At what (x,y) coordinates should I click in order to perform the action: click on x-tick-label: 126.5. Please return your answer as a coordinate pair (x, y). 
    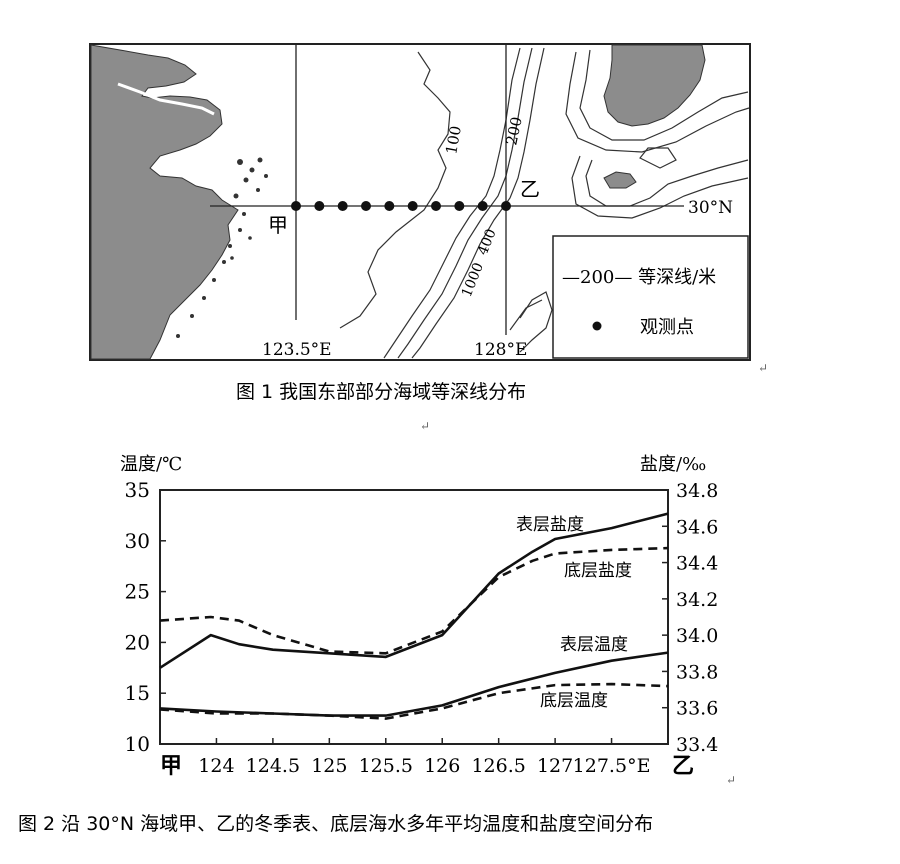
    Looking at the image, I should click on (498, 766).